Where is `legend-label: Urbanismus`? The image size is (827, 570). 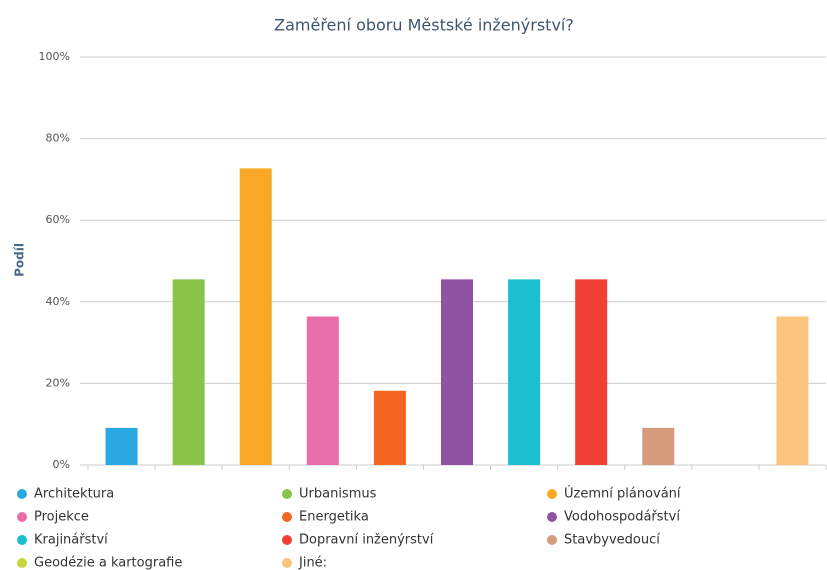 legend-label: Urbanismus is located at coordinates (338, 494).